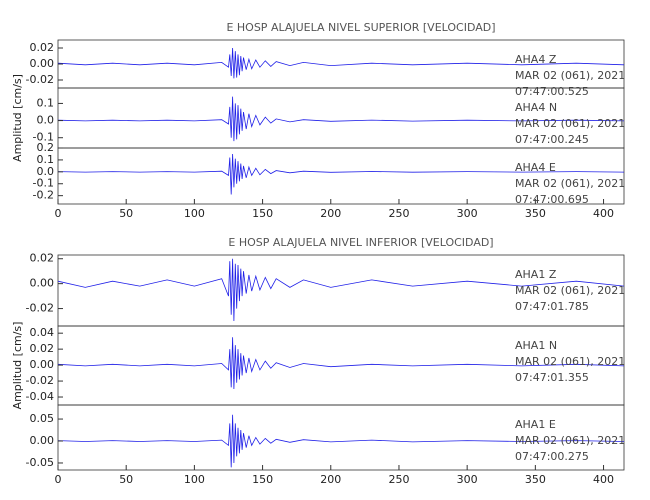  I want to click on station-annotation: 07:47:01.785, so click(552, 306).